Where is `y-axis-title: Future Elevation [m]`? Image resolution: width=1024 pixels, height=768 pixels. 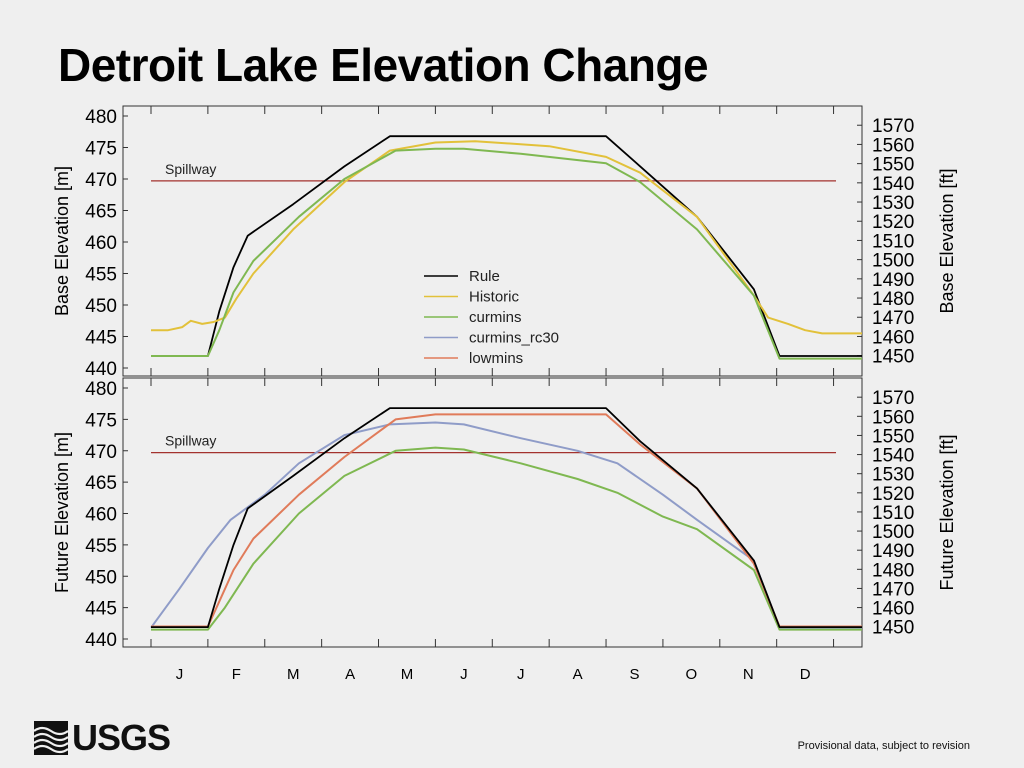 y-axis-title: Future Elevation [m] is located at coordinates (62, 512).